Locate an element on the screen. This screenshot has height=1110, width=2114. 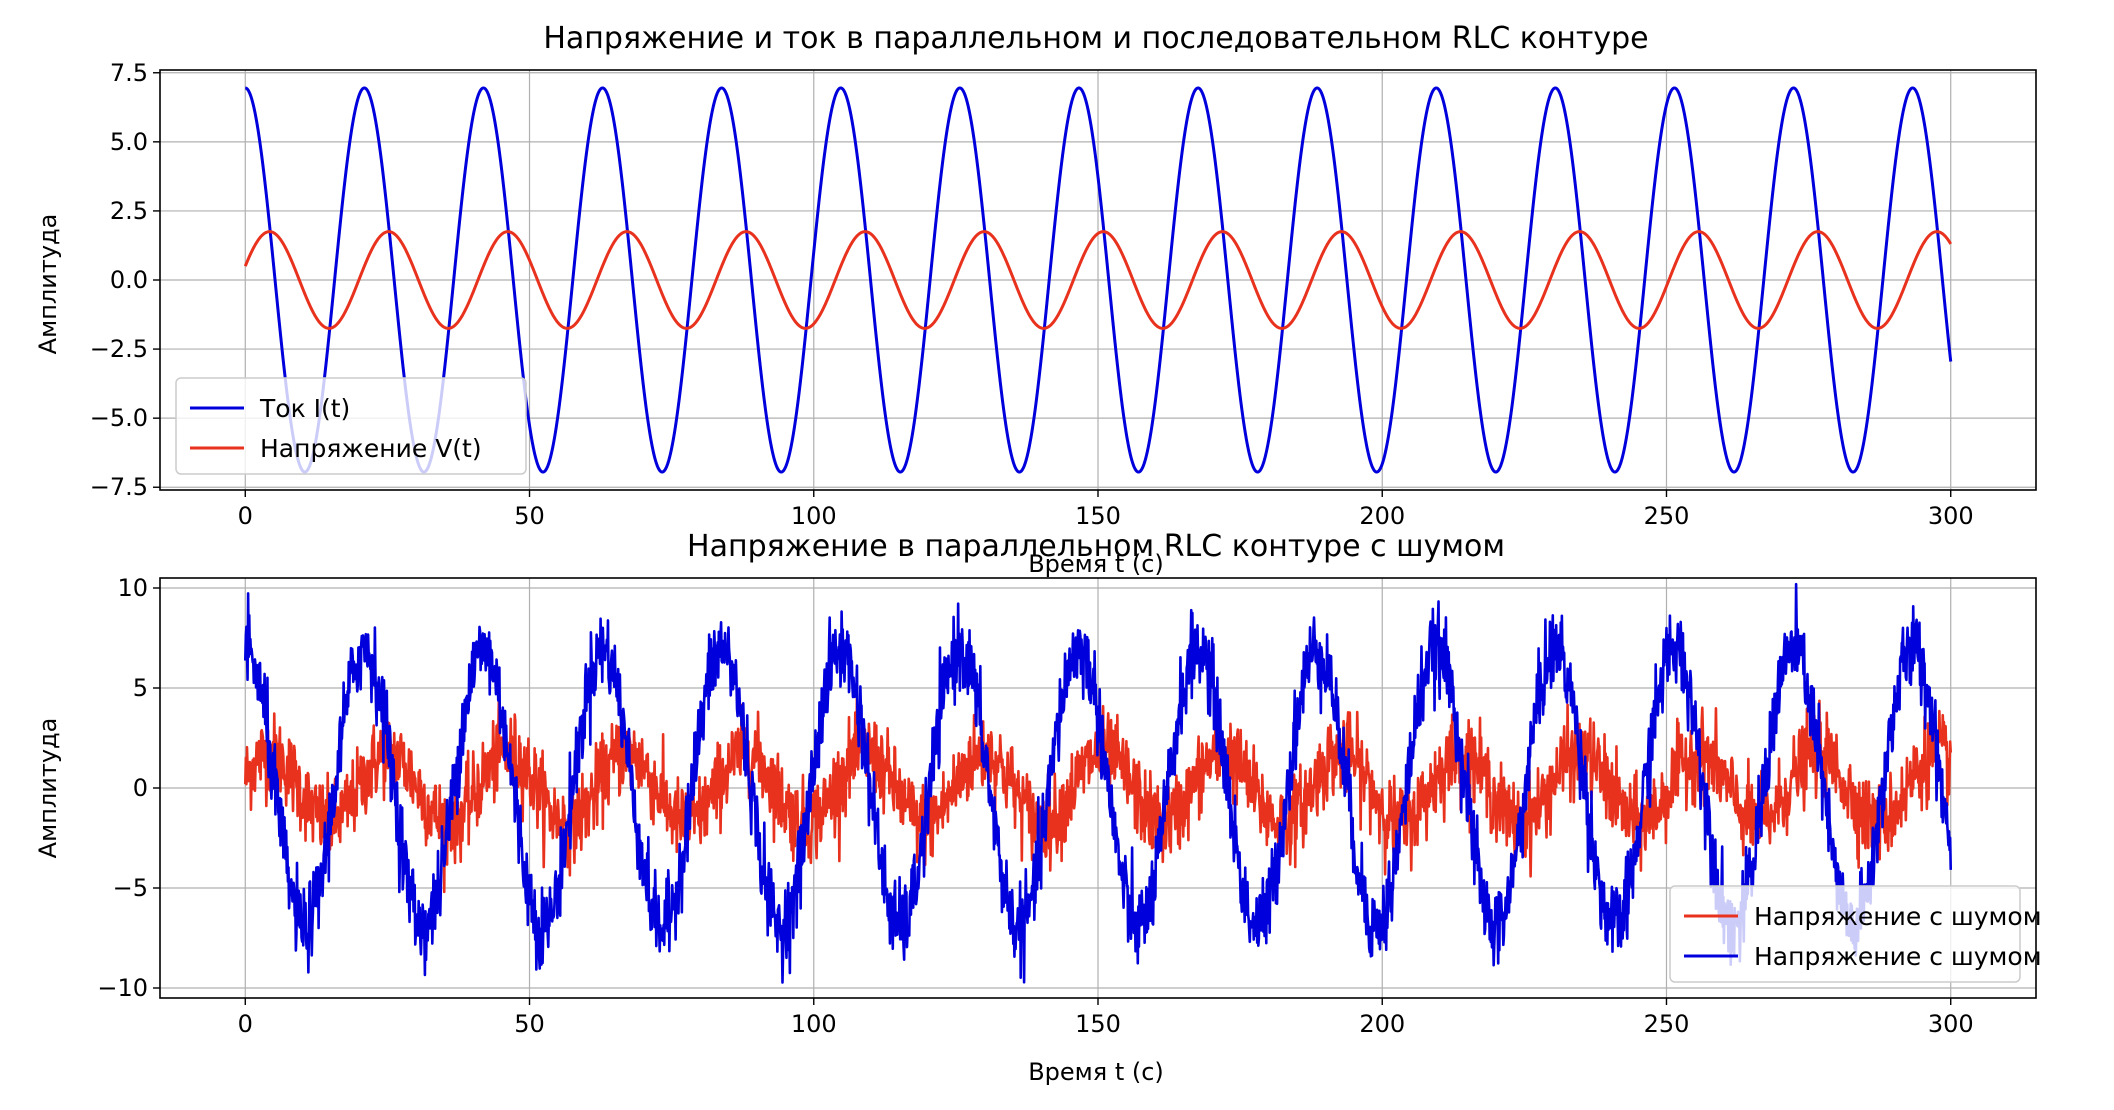
y-tick-label: 2.5 is located at coordinates (129, 211).